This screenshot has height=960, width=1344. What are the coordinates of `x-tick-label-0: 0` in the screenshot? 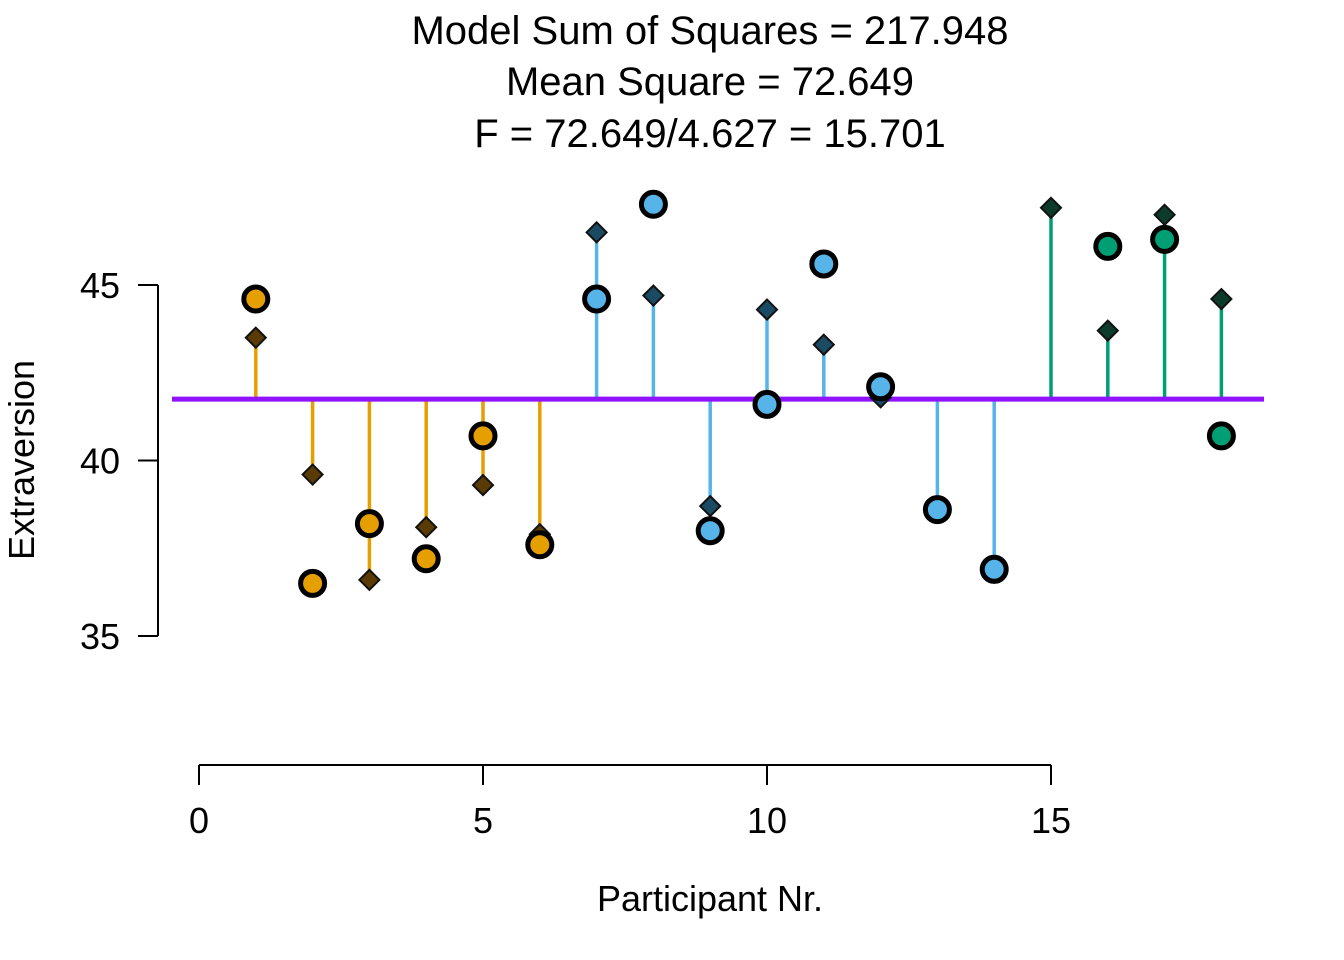 It's located at (199, 820).